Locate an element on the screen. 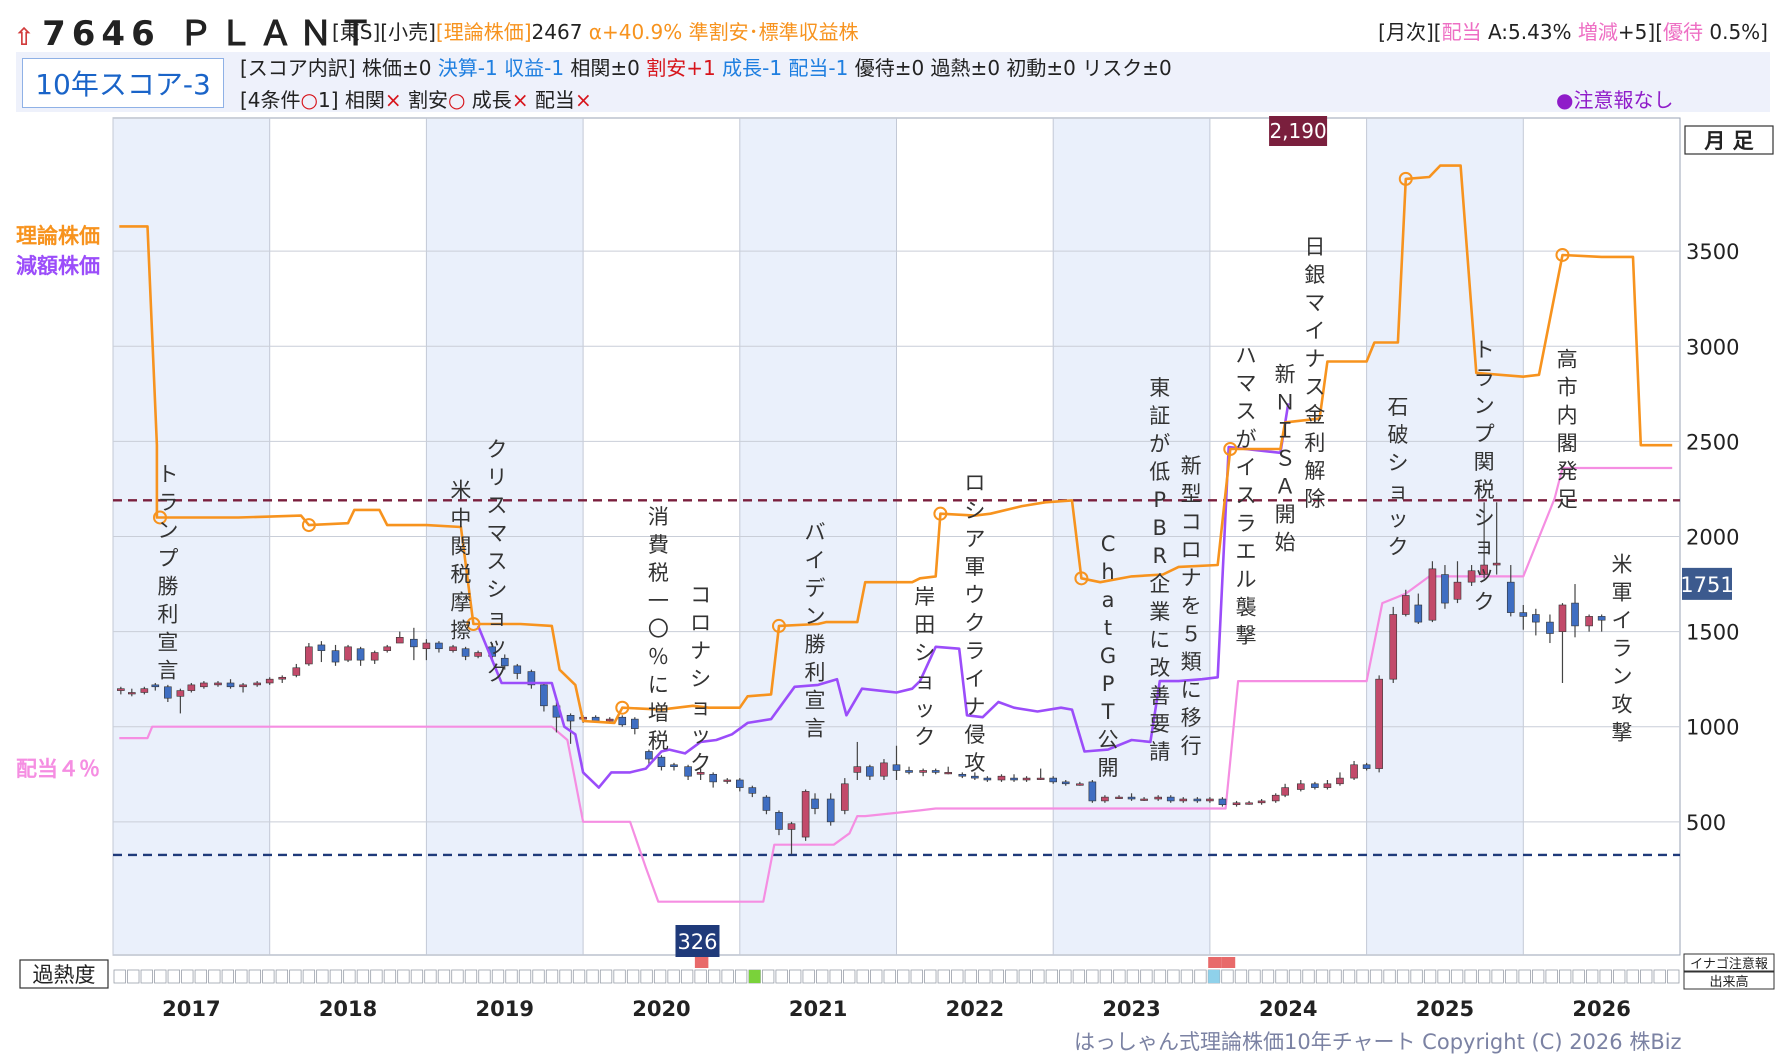  legend-label: 配当４％ is located at coordinates (58, 769).